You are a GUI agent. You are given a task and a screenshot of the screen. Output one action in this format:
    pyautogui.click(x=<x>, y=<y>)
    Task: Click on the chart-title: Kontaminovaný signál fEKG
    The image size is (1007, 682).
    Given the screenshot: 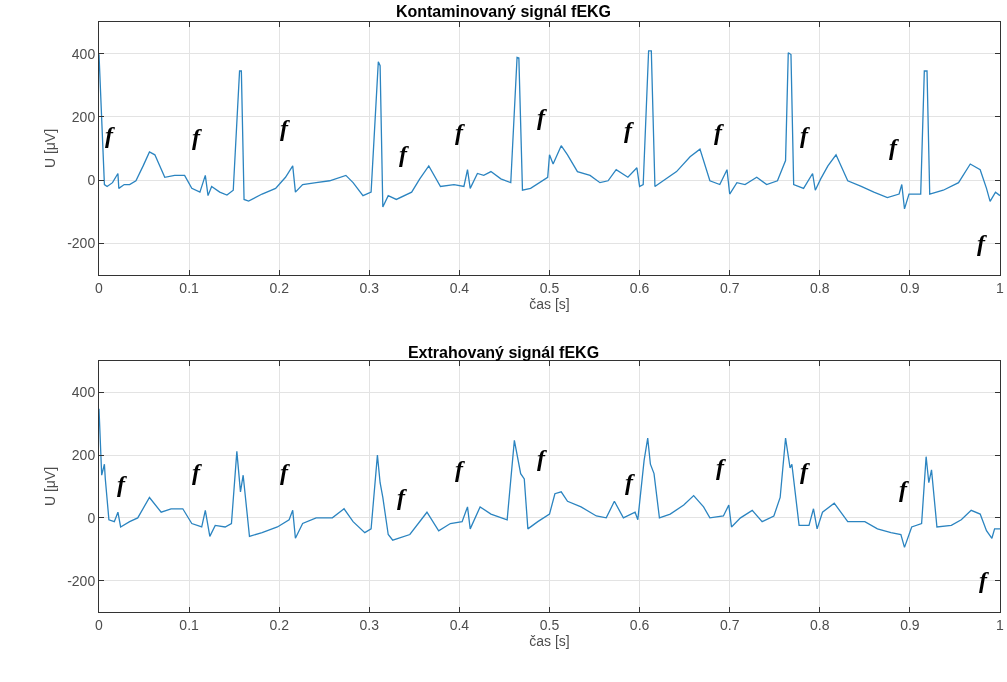 What is the action you would take?
    pyautogui.click(x=503, y=11)
    